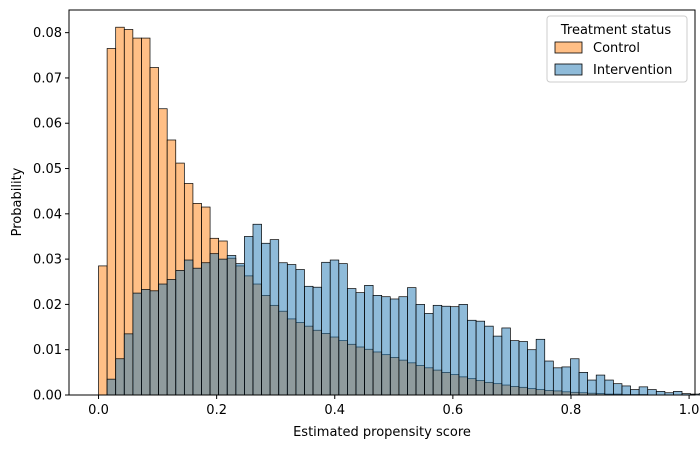 The height and width of the screenshot is (453, 700). Describe the element at coordinates (47, 214) in the screenshot. I see `y-tick-label: 0.04` at that location.